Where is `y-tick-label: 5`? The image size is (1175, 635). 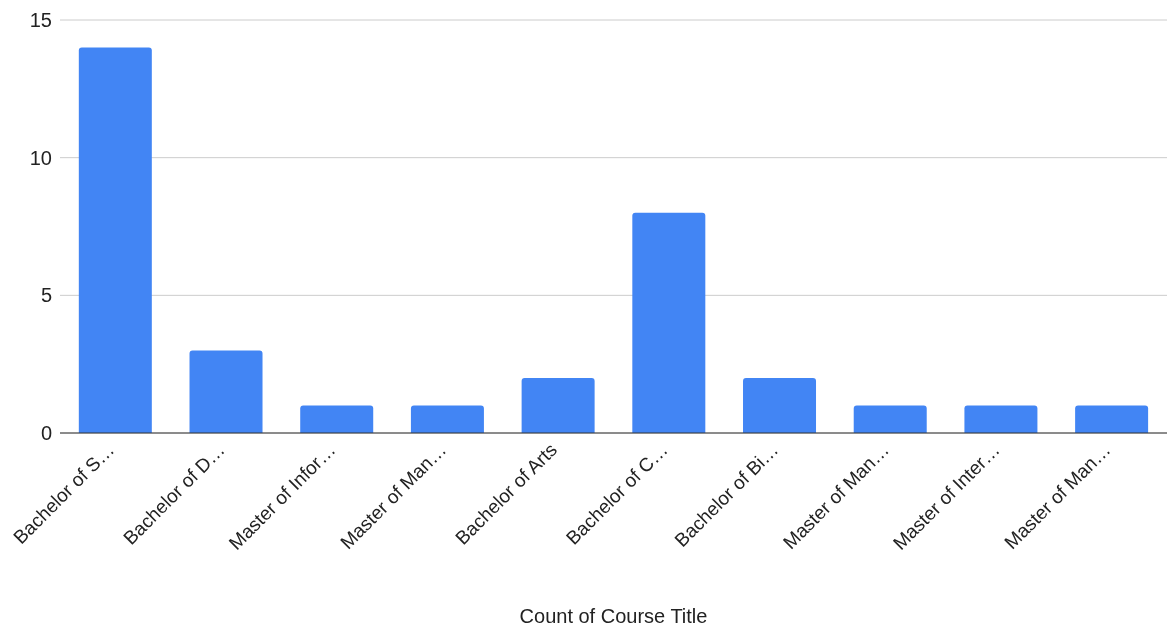 y-tick-label: 5 is located at coordinates (46, 295).